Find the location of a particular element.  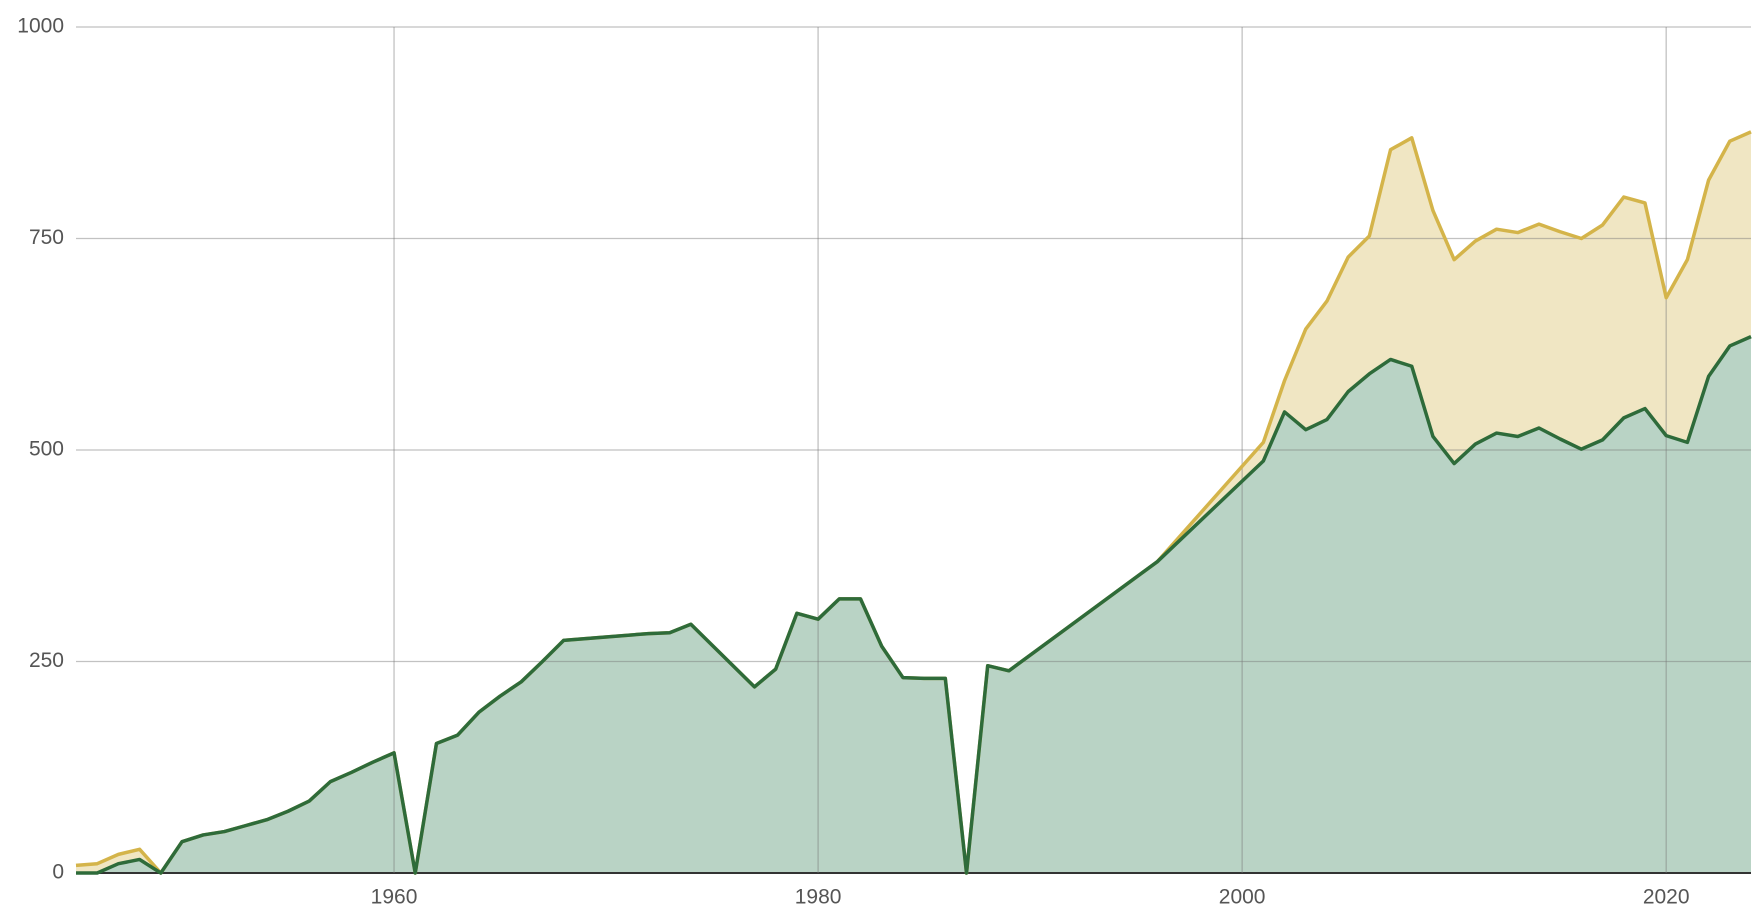

y-tick-label: 500 is located at coordinates (46, 449).